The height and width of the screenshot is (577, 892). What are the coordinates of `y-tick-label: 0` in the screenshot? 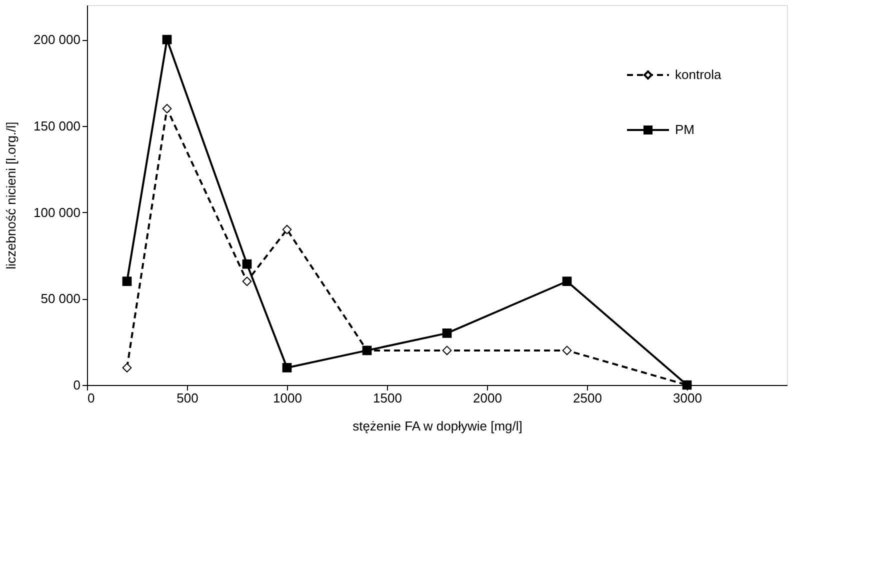 It's located at (76, 385).